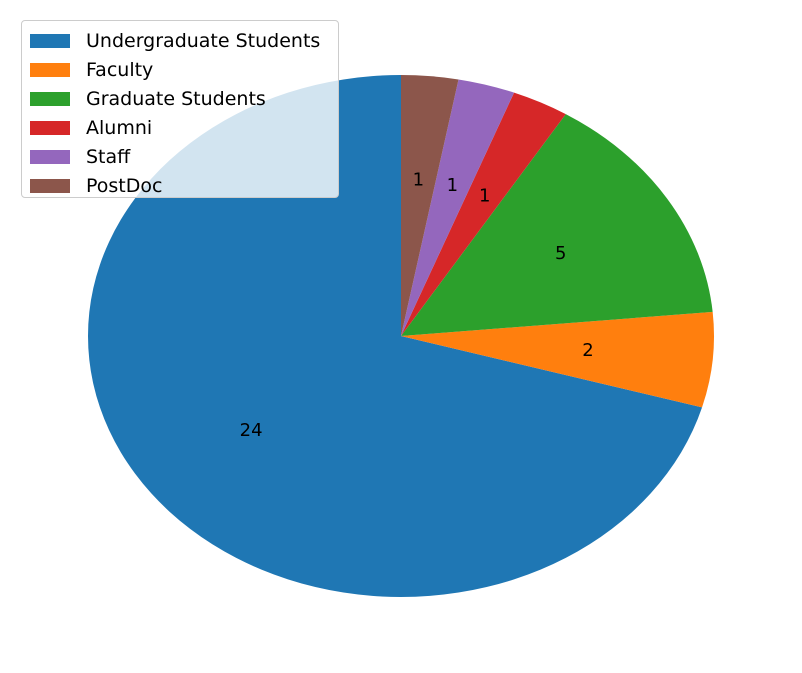 Image resolution: width=802 pixels, height=673 pixels. Describe the element at coordinates (184, 185) in the screenshot. I see `legend-item-postdoc: PostDoc` at that location.